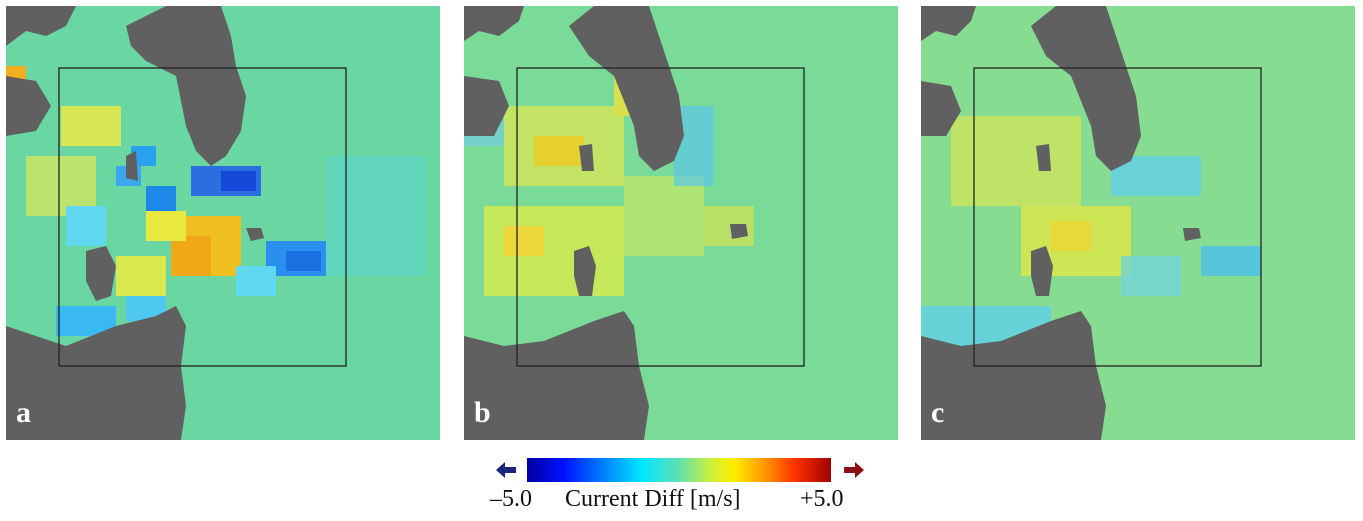 Image resolution: width=1363 pixels, height=521 pixels. What do you see at coordinates (506, 470) in the screenshot?
I see `arrow-left-icon` at bounding box center [506, 470].